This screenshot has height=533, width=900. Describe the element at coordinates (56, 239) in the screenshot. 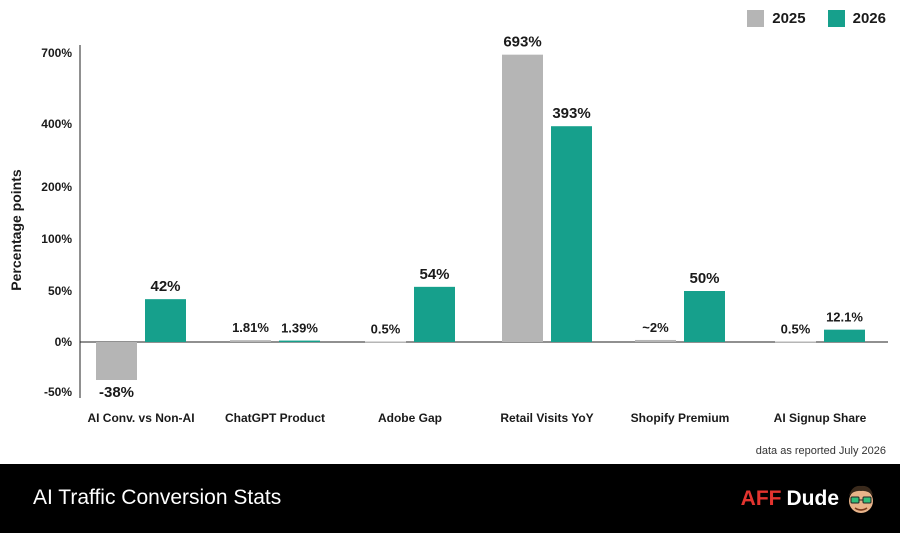

I see `y-tick-label: 100%` at that location.